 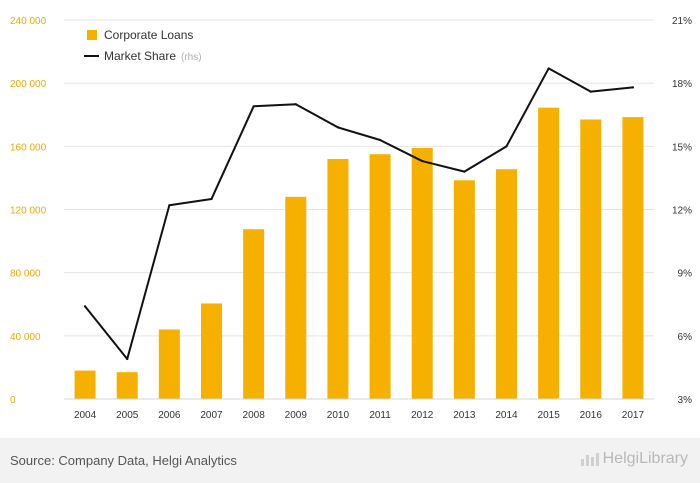 I want to click on left-axis-tick-label: 160 000, so click(x=28, y=147).